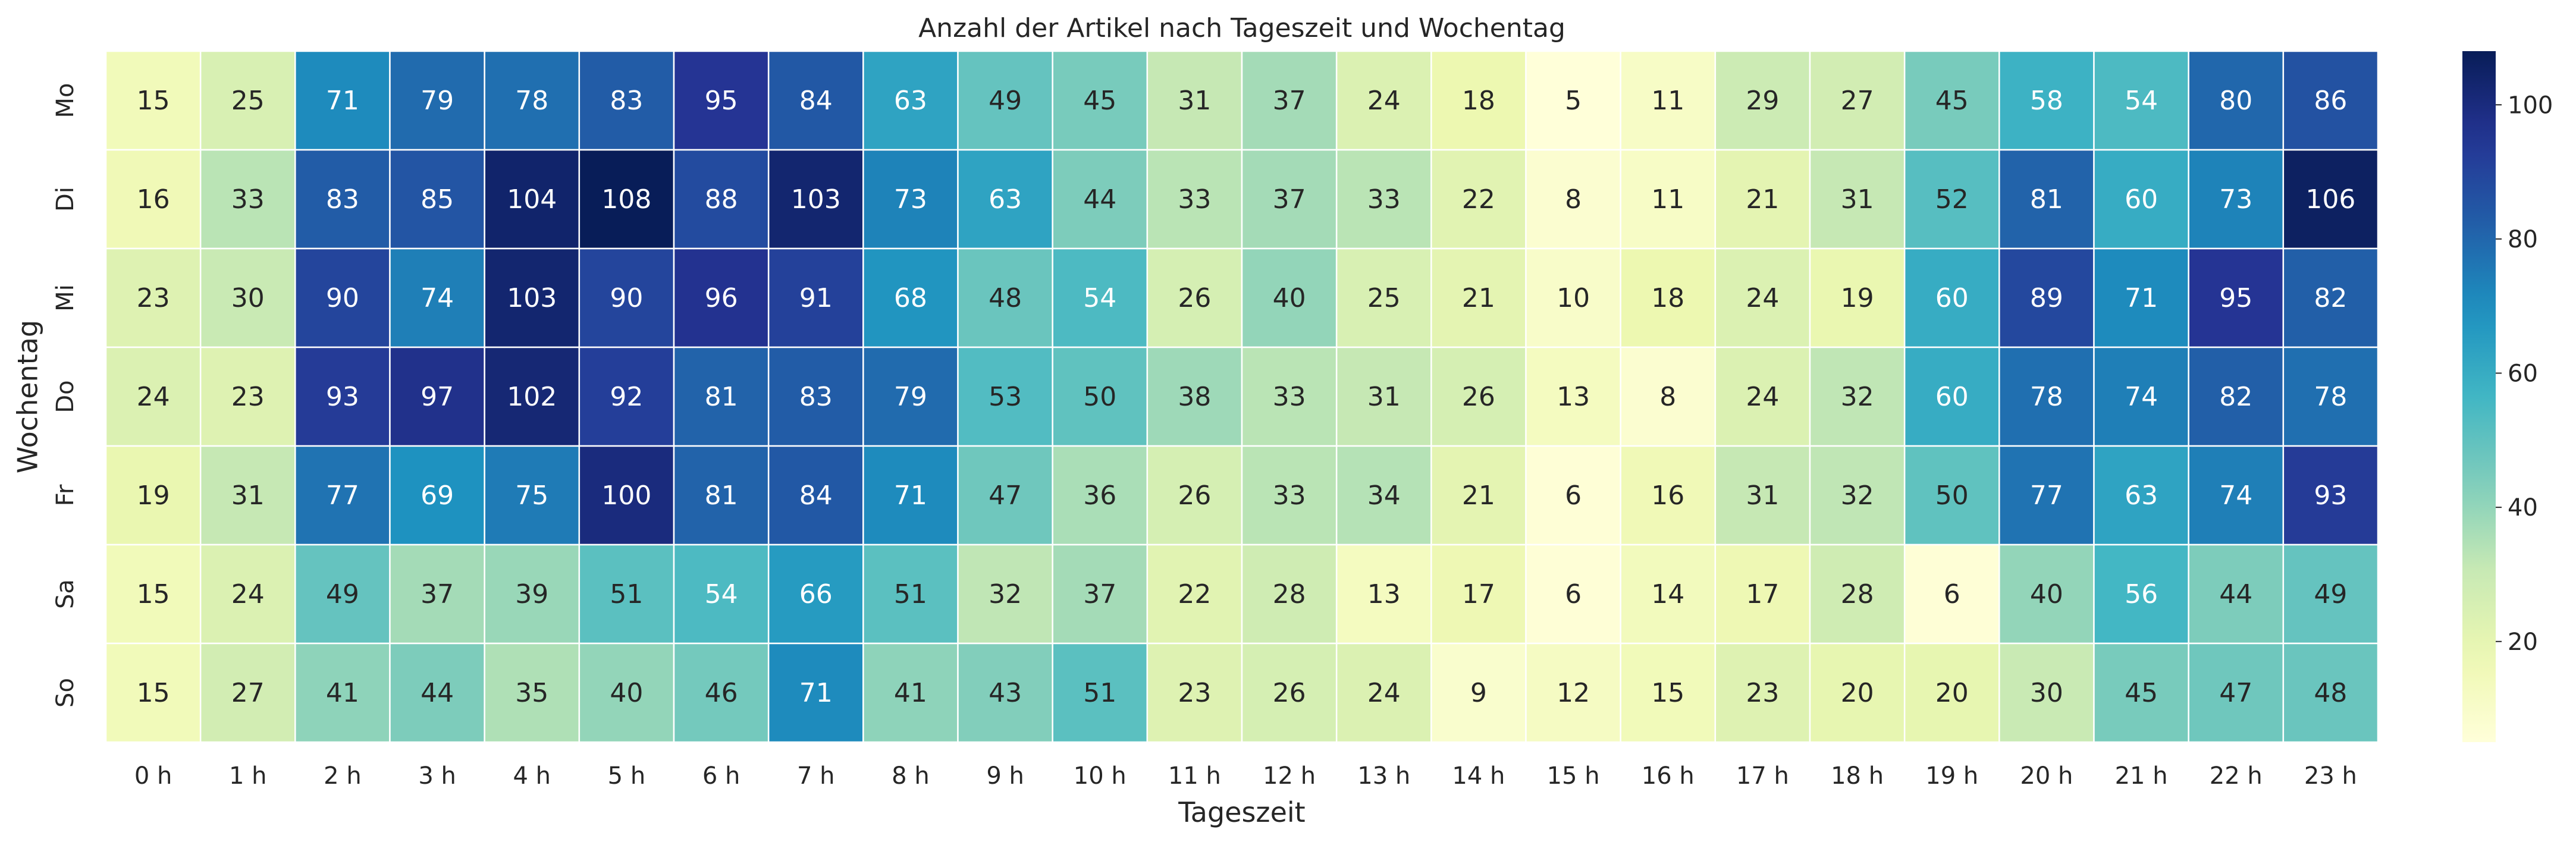 The image size is (2576, 845). Describe the element at coordinates (1762, 101) in the screenshot. I see `cell-value-label: 29` at that location.